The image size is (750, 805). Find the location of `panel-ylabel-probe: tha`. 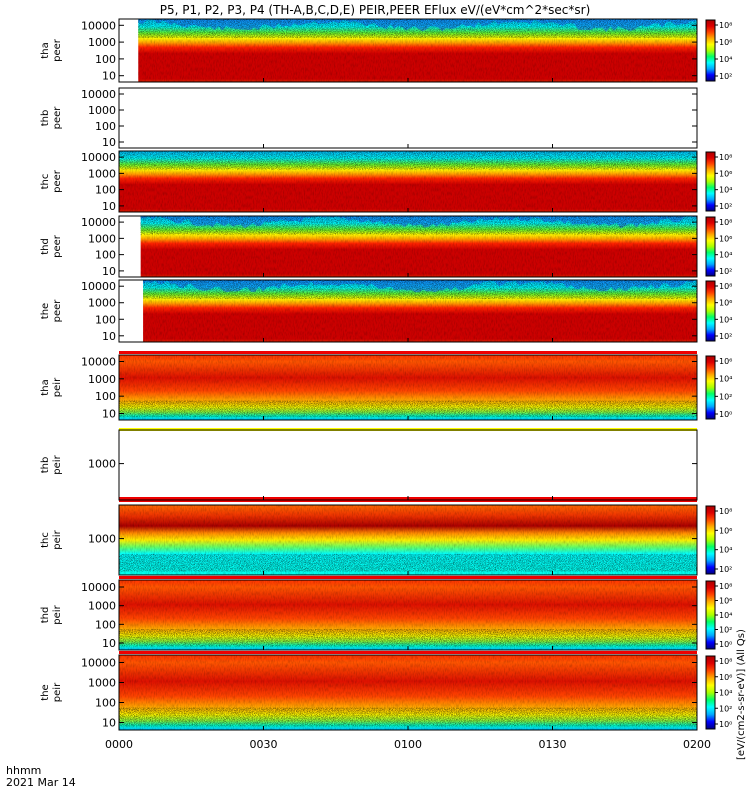

panel-ylabel-probe: tha is located at coordinates (45, 50).